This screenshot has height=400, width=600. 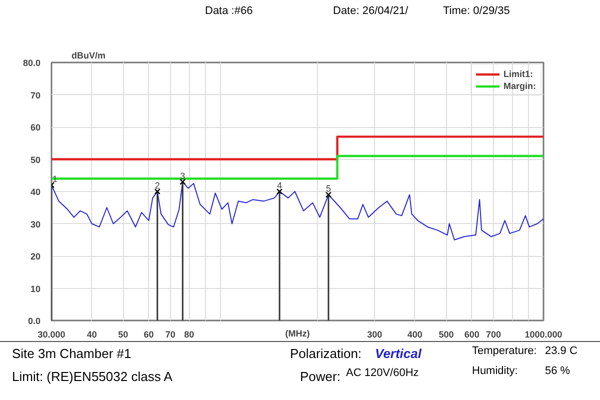 What do you see at coordinates (504, 351) in the screenshot?
I see `text: Temperature:` at bounding box center [504, 351].